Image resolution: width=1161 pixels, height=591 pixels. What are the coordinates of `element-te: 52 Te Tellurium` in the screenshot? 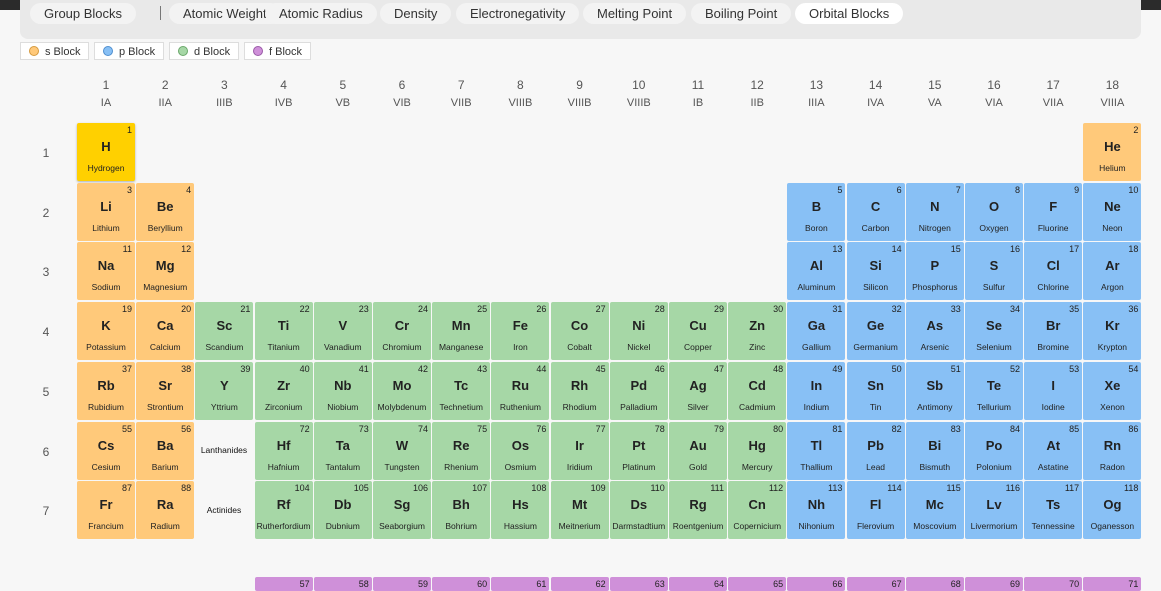 It's located at (994, 390).